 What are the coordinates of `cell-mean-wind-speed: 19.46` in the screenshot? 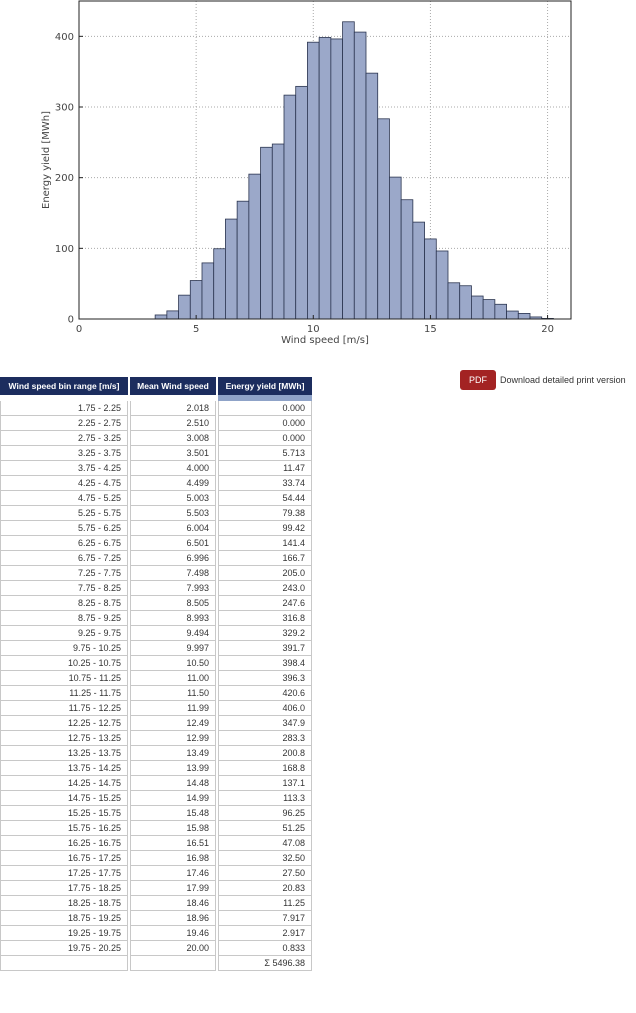 It's located at (173, 933).